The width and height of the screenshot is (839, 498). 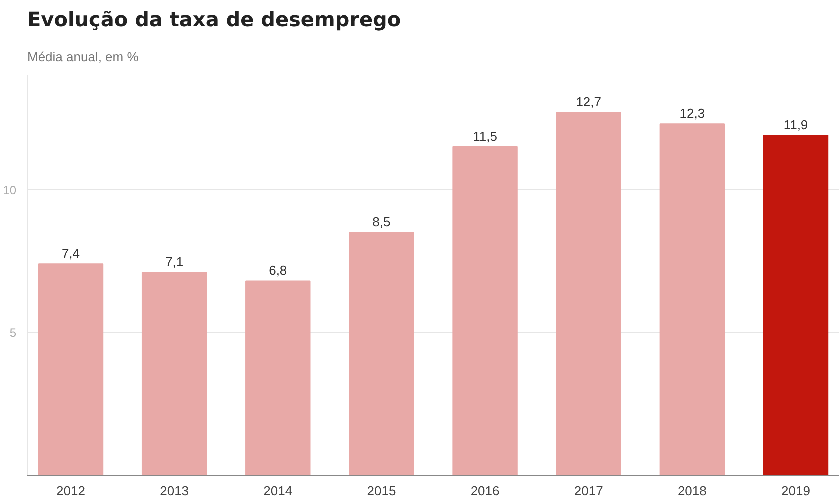 What do you see at coordinates (175, 262) in the screenshot?
I see `data-label: 7,1` at bounding box center [175, 262].